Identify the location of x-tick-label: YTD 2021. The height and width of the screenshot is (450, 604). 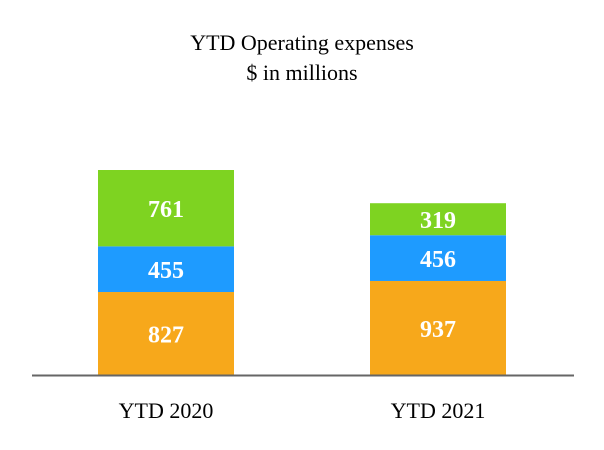
(438, 410).